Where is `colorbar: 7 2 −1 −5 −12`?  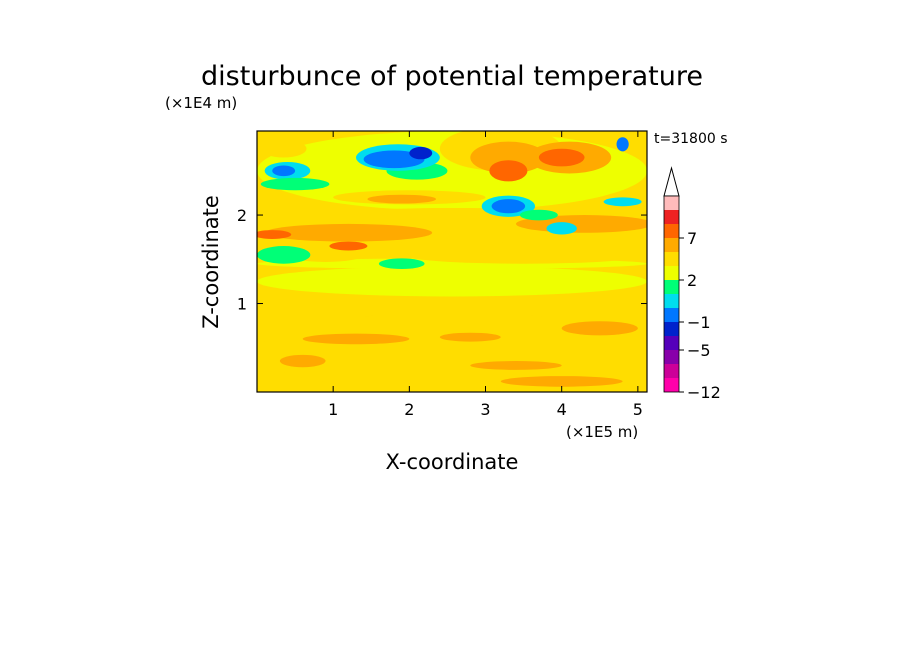
colorbar: 7 2 −1 −5 −12 is located at coordinates (692, 284).